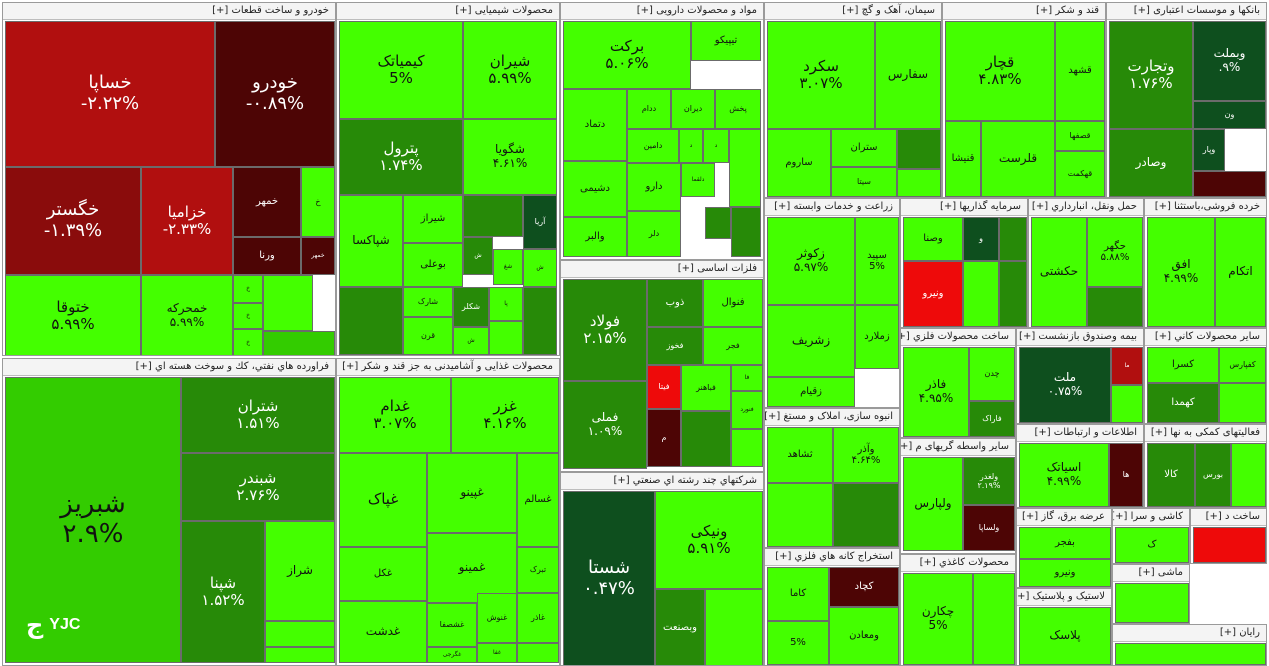  Describe the element at coordinates (1059, 272) in the screenshot. I see `stock-tile: حکشتی` at that location.